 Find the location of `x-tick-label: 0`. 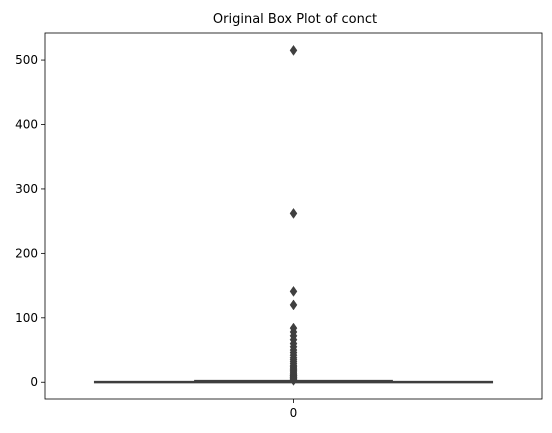

x-tick-label: 0 is located at coordinates (294, 413).